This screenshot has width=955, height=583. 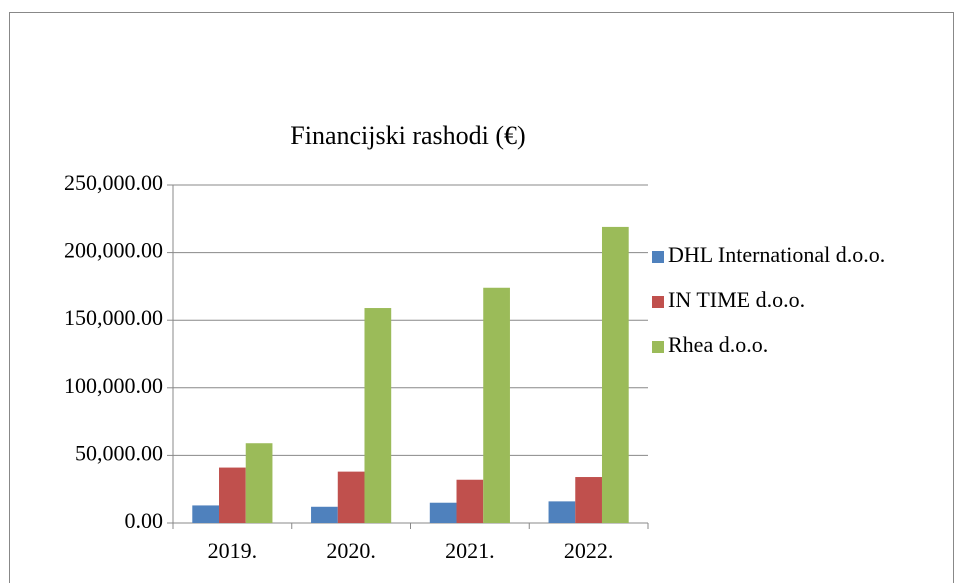 I want to click on x-tick-label: 2020., so click(x=351, y=550).